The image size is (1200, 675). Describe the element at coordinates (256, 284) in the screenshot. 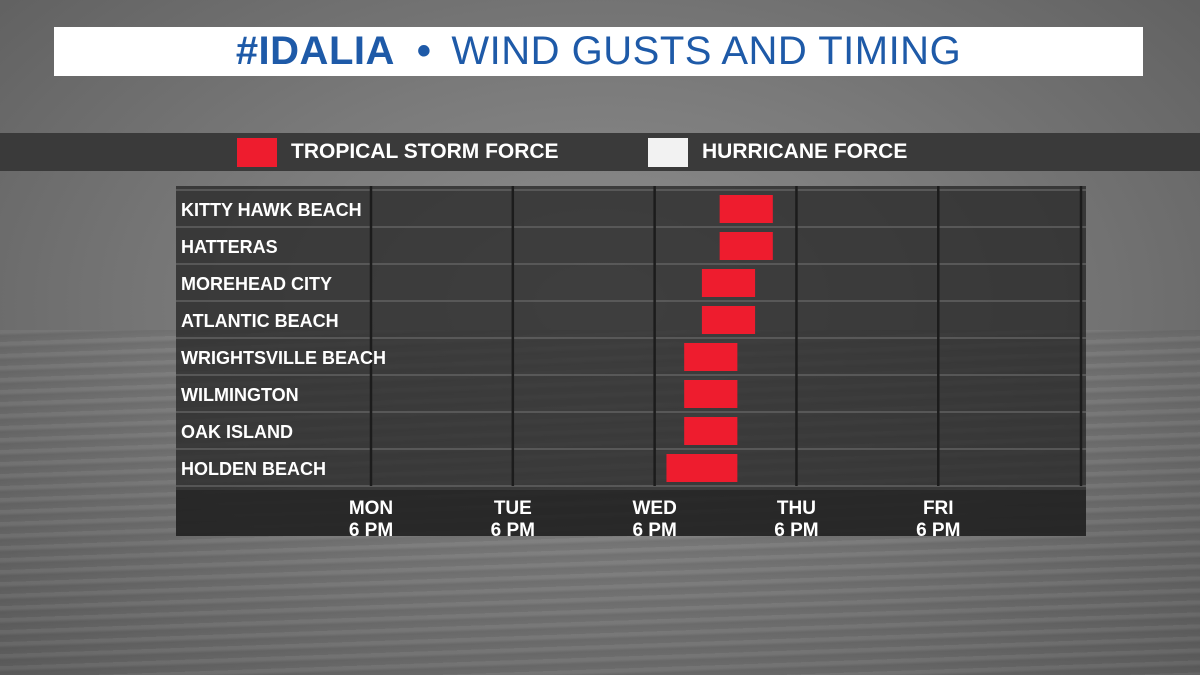

I see `row-label: MOREHEAD CITY` at that location.